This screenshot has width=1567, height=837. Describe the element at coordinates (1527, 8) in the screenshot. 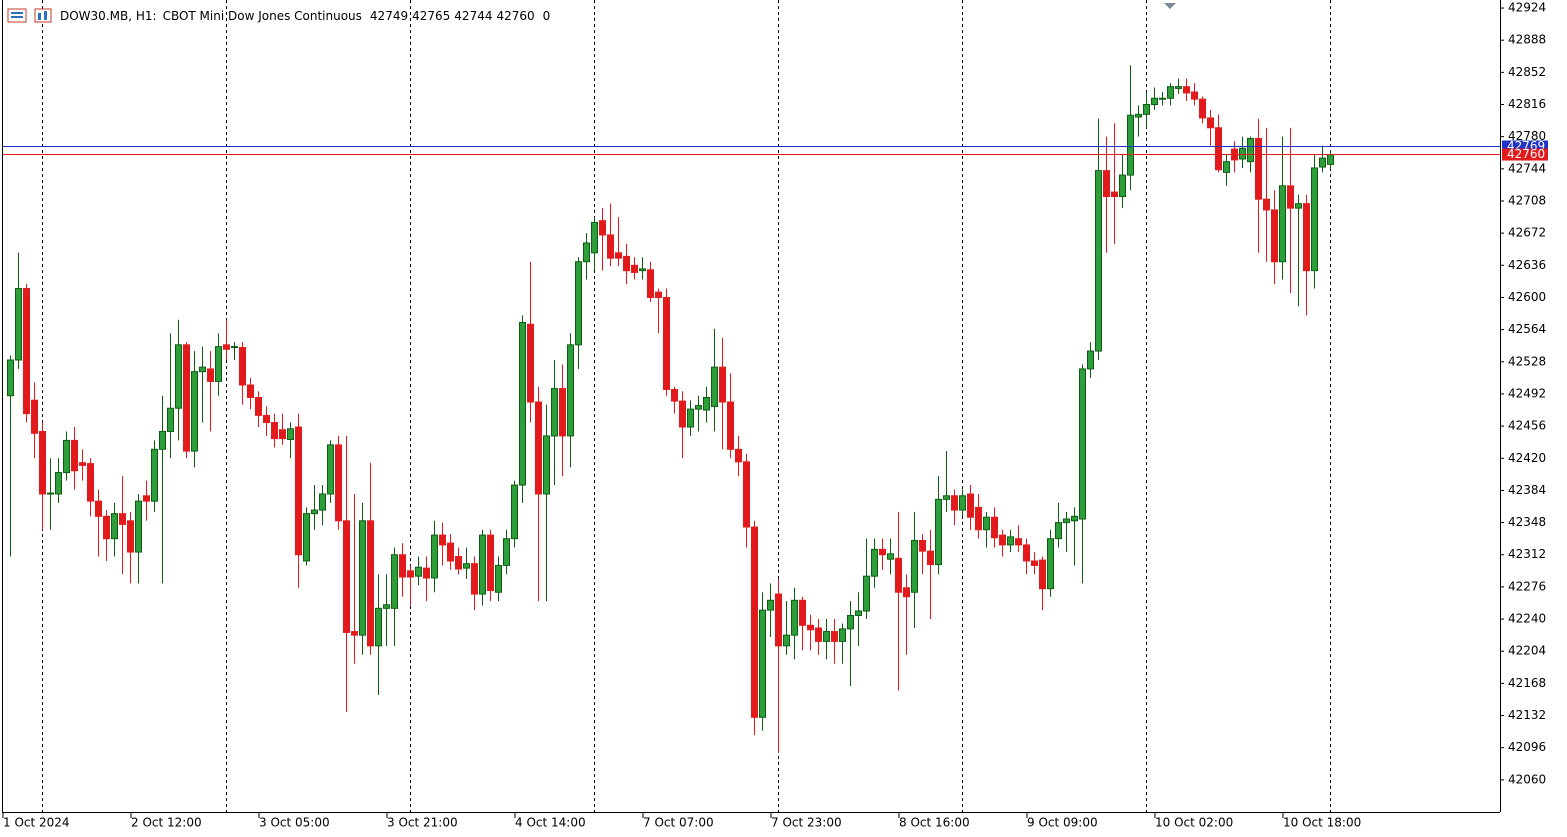

I see `y-tick-label: 42924` at that location.